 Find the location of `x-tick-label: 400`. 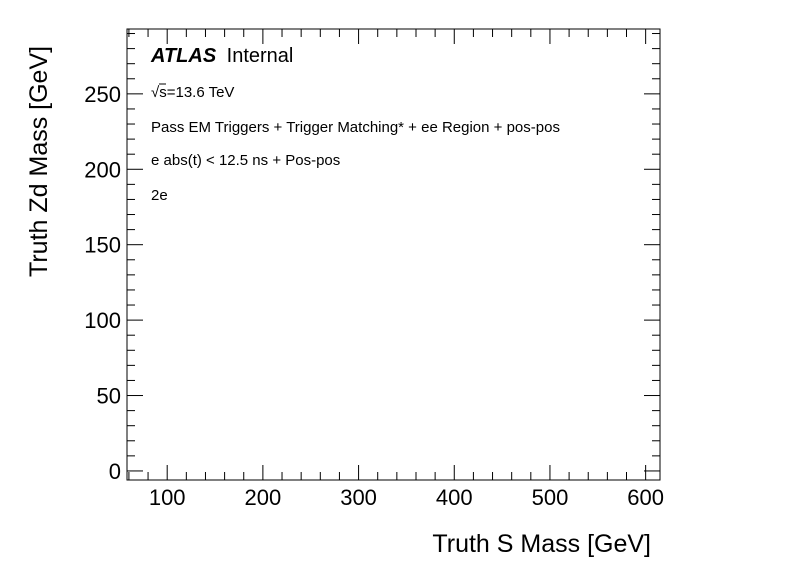

x-tick-label: 400 is located at coordinates (454, 497).